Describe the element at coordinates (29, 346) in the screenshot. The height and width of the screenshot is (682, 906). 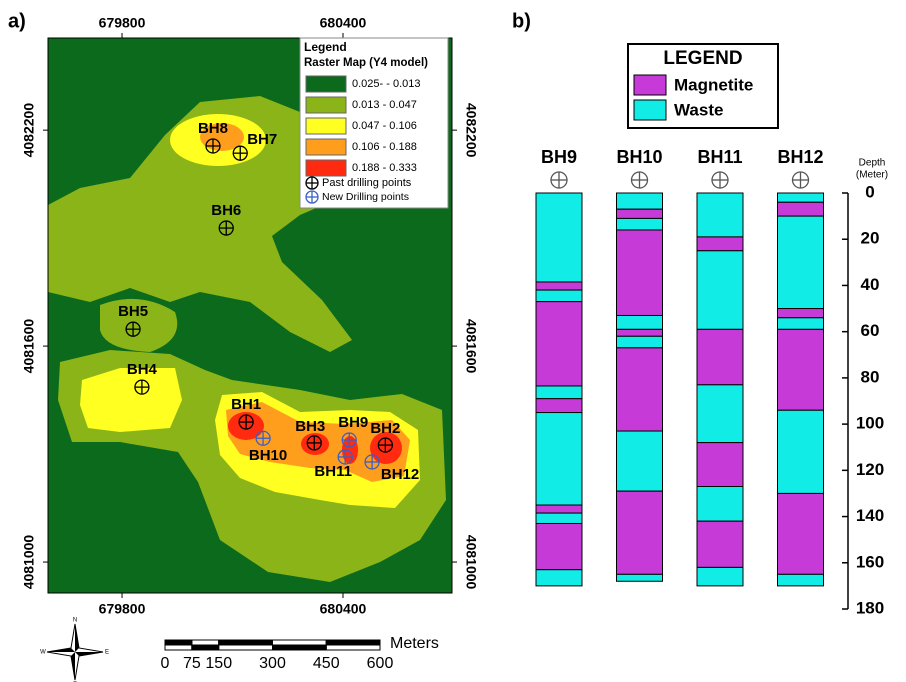
I see `y-tick-label: 4081600` at that location.